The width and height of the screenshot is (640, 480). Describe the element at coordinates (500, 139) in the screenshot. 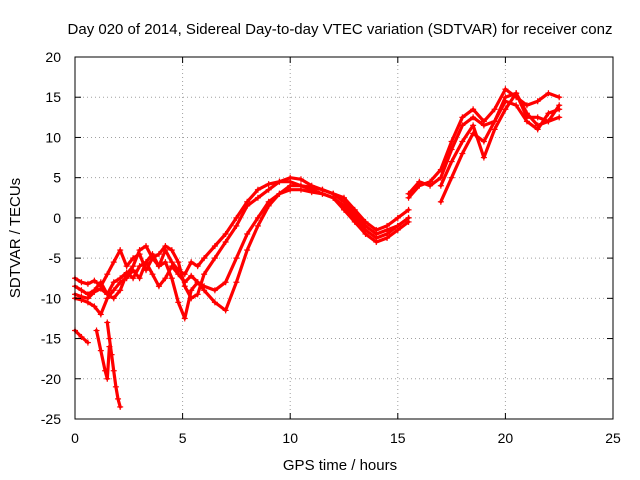

I see `series-day8` at that location.